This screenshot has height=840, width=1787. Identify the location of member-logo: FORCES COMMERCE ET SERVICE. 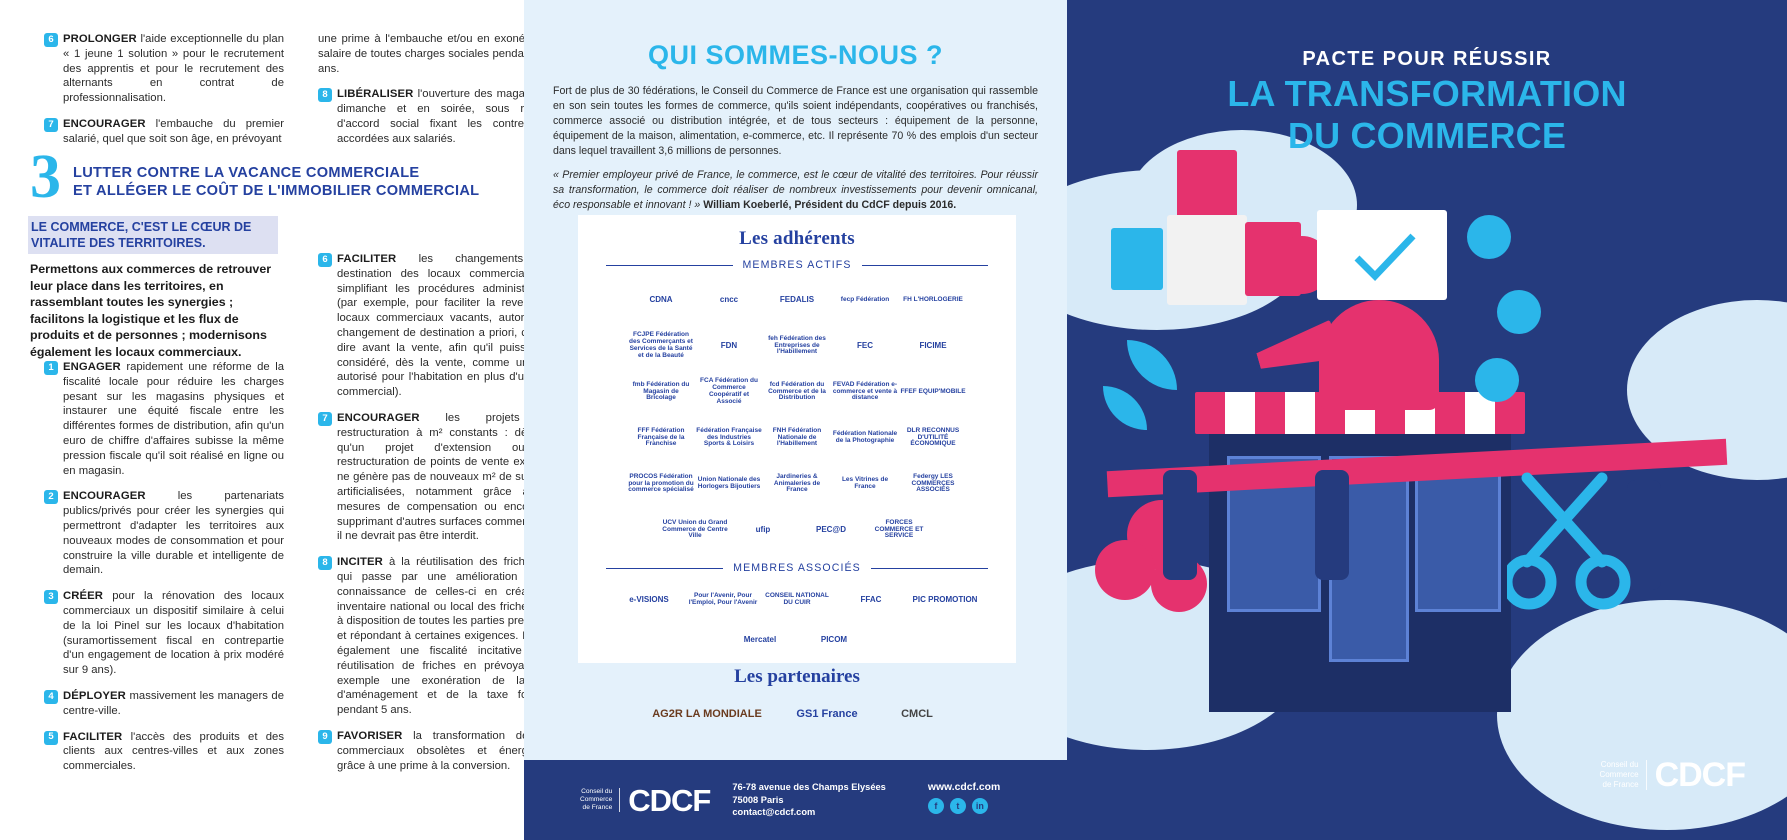
(899, 529).